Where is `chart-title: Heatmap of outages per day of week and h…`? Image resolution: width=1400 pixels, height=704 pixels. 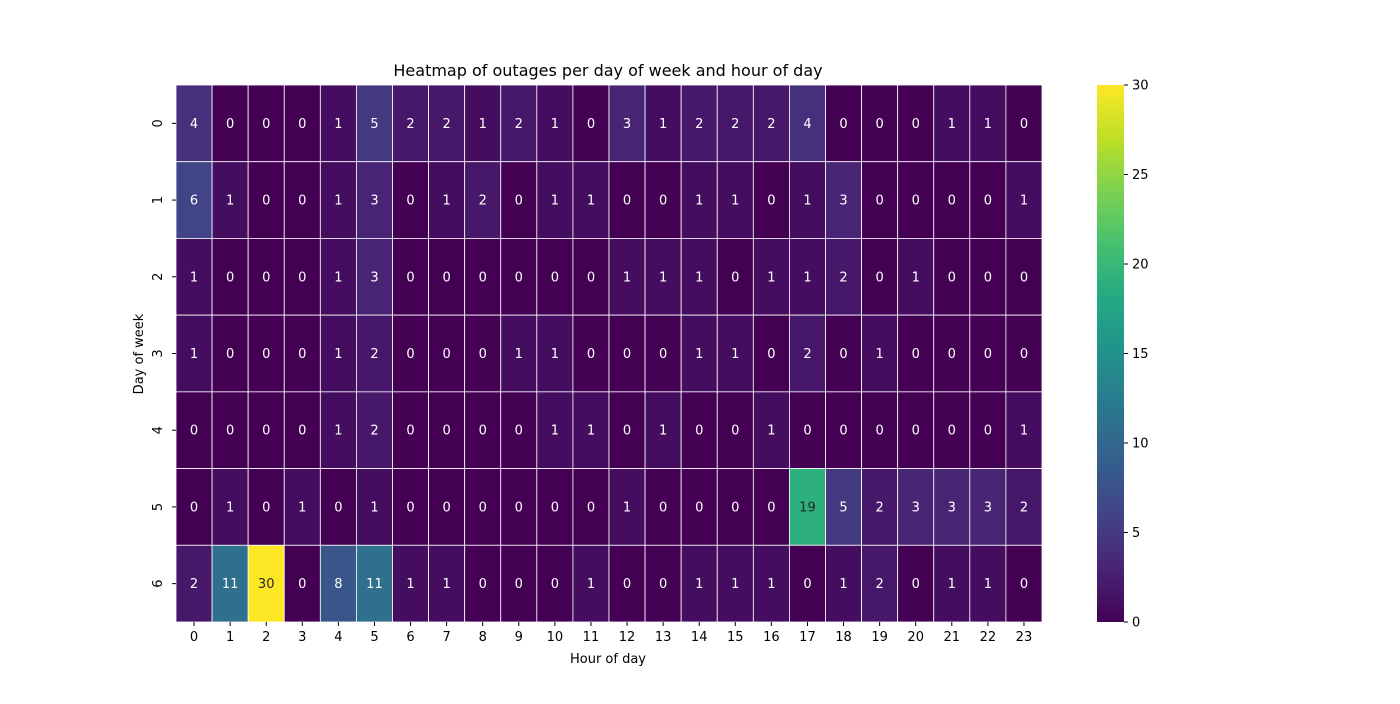 chart-title: Heatmap of outages per day of week and h… is located at coordinates (607, 70).